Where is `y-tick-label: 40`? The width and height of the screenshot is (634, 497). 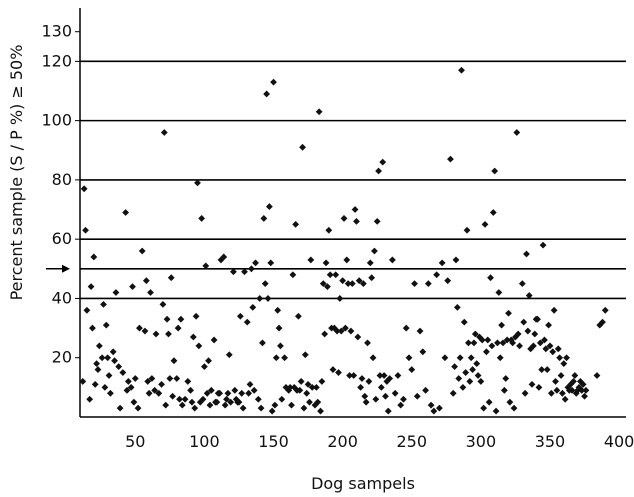 y-tick-label: 40 is located at coordinates (62, 297).